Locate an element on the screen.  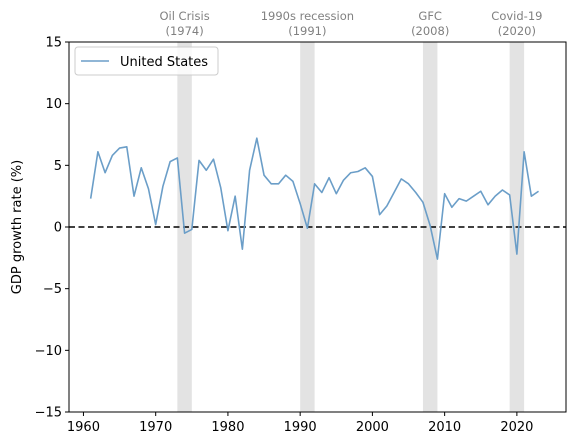
period-label-1: 1990s recession is located at coordinates (307, 16).